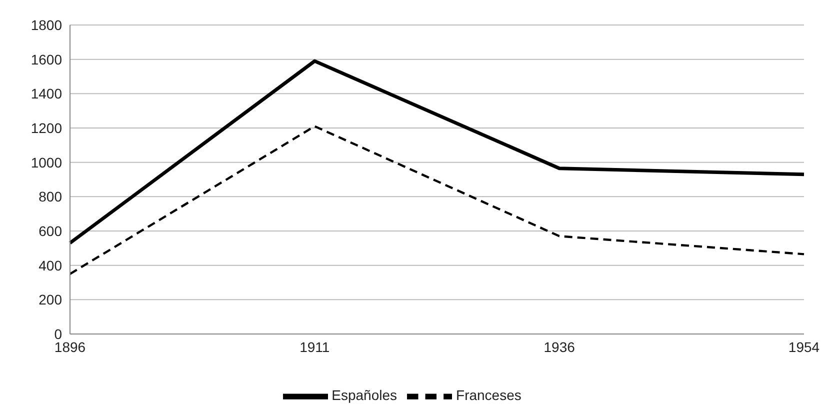 This screenshot has height=419, width=829. I want to click on y-tick-label: 600, so click(50, 230).